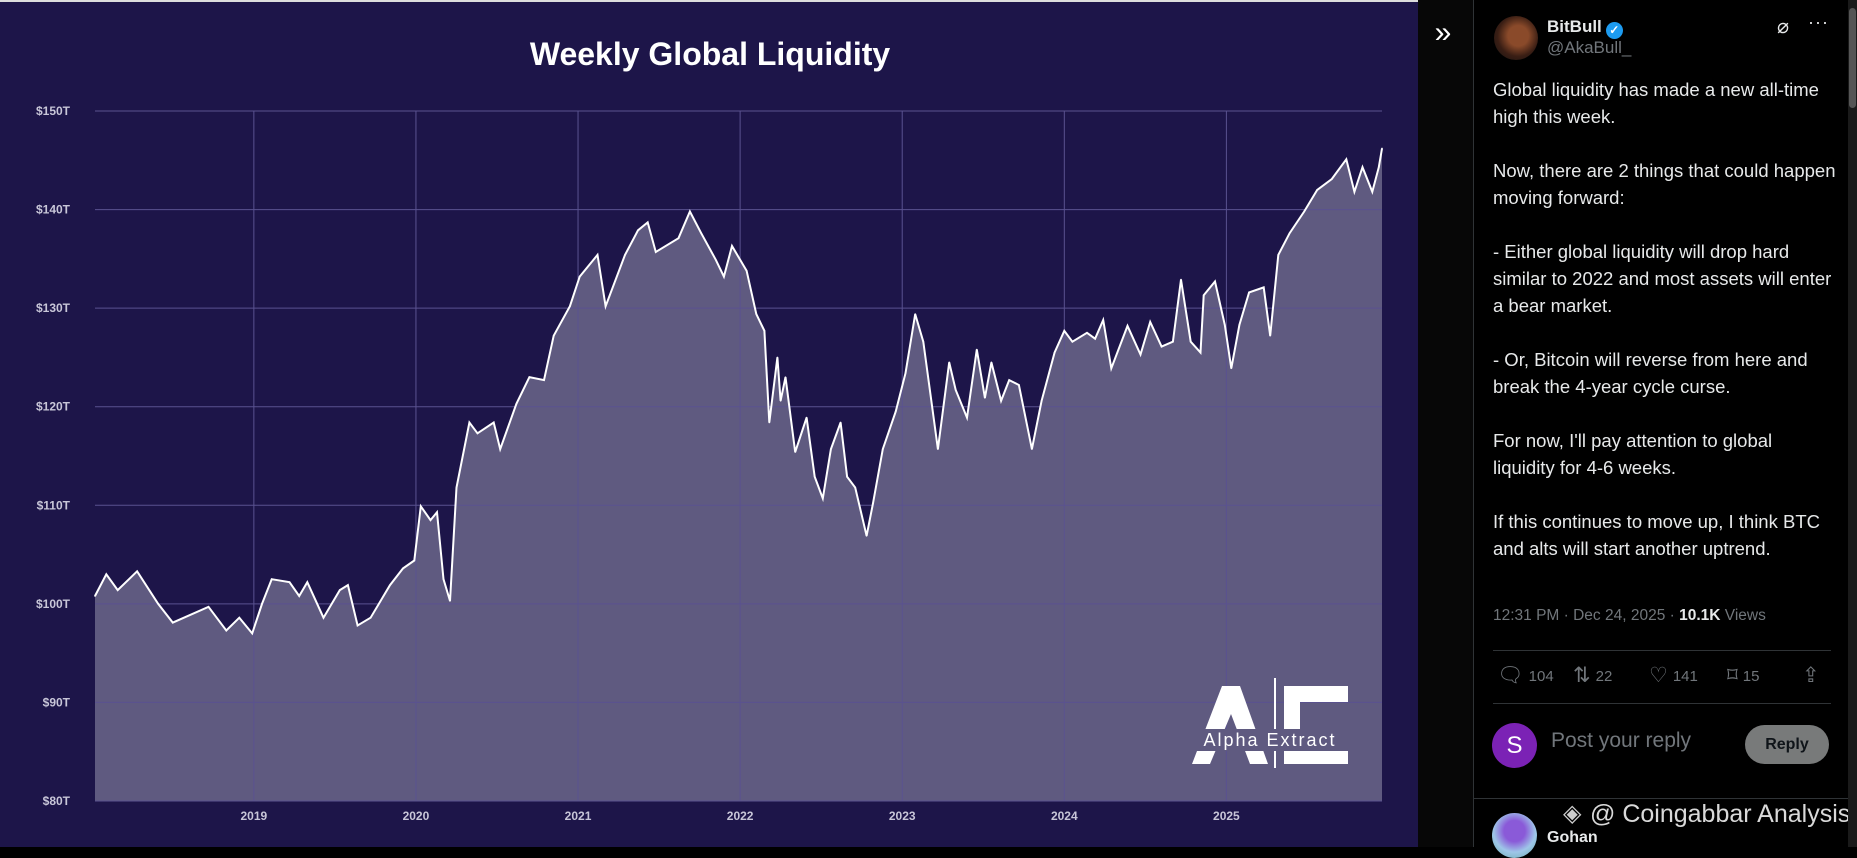  I want to click on chart-title: Weekly Global Liquidity, so click(710, 54).